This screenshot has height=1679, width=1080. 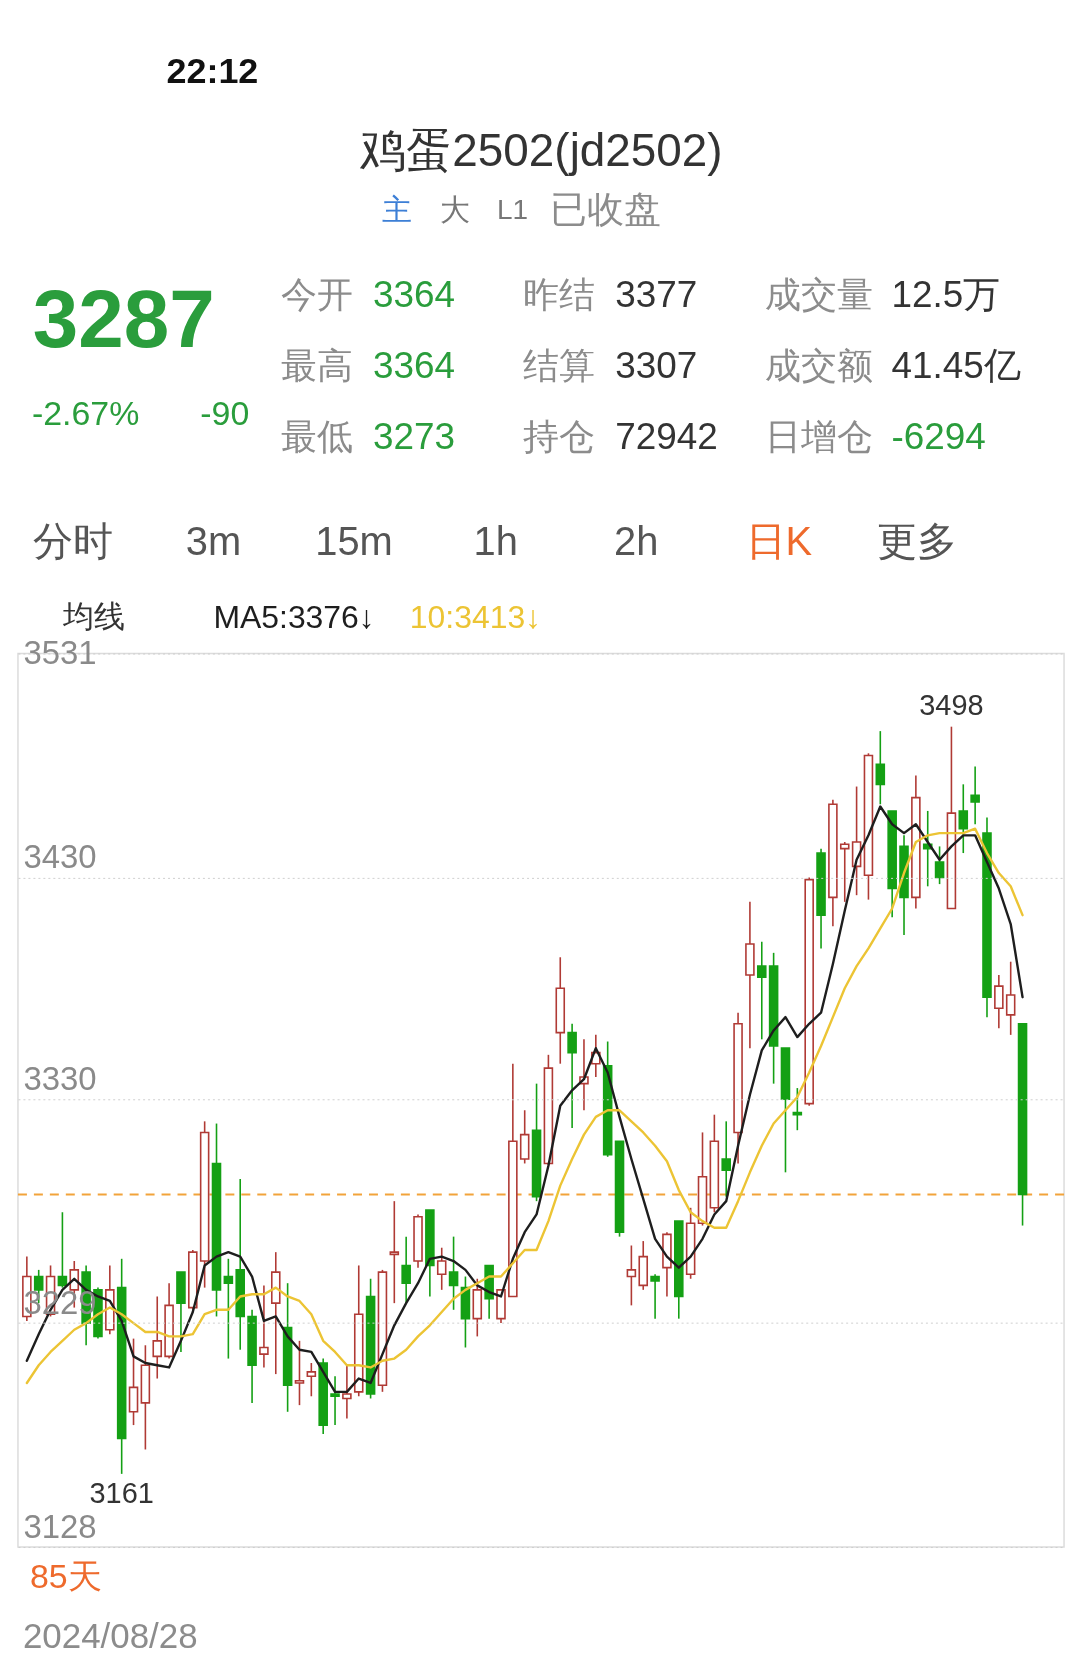 I want to click on text: 分时, so click(x=72, y=540).